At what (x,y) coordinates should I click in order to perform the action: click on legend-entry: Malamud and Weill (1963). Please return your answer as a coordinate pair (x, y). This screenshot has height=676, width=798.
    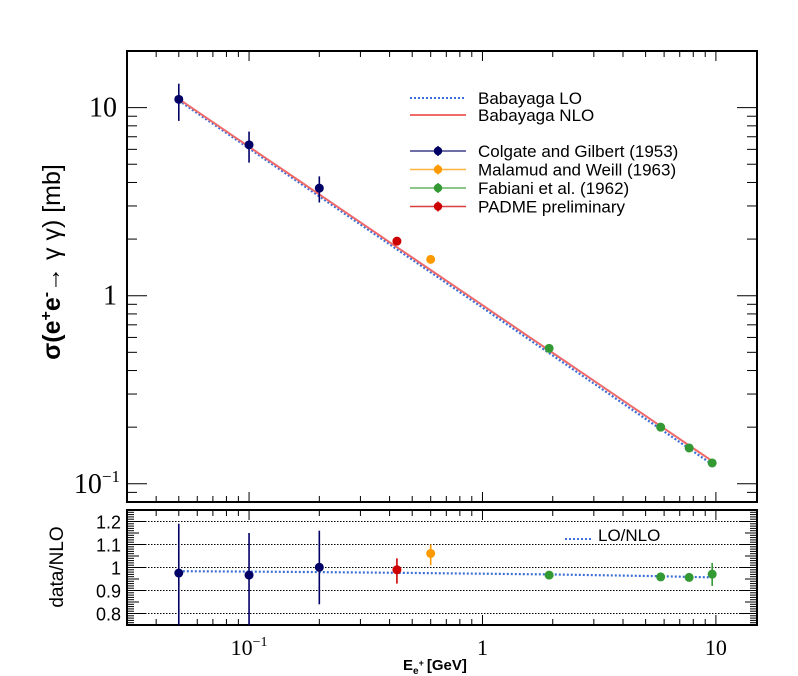
    Looking at the image, I should click on (543, 170).